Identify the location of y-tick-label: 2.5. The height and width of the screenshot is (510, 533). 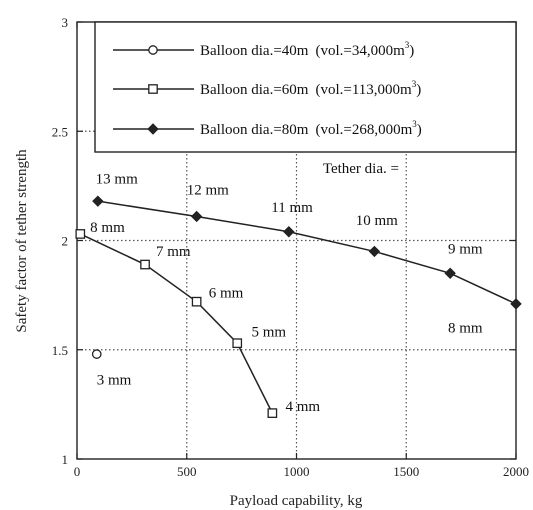
(60, 131).